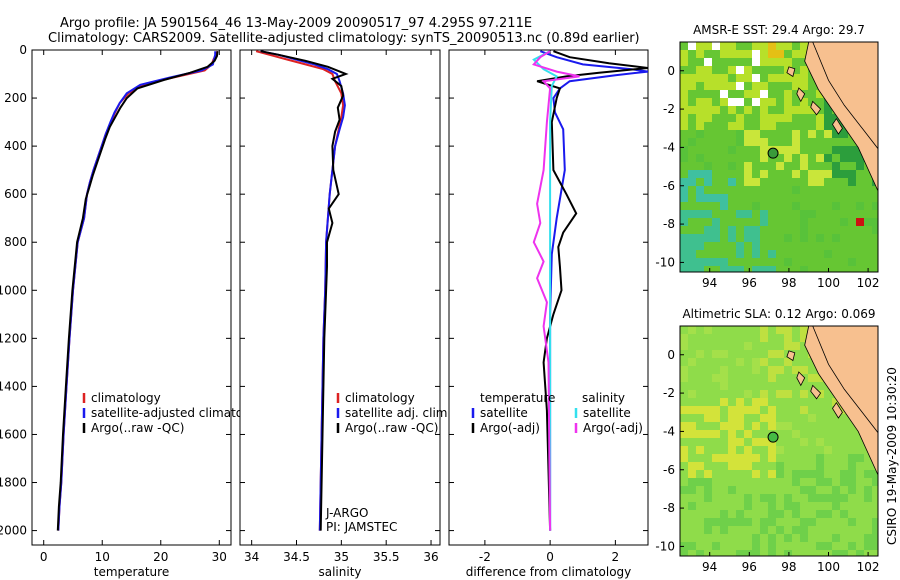 This screenshot has height=580, width=900. What do you see at coordinates (517, 398) in the screenshot?
I see `diff-legend-header: temperature` at bounding box center [517, 398].